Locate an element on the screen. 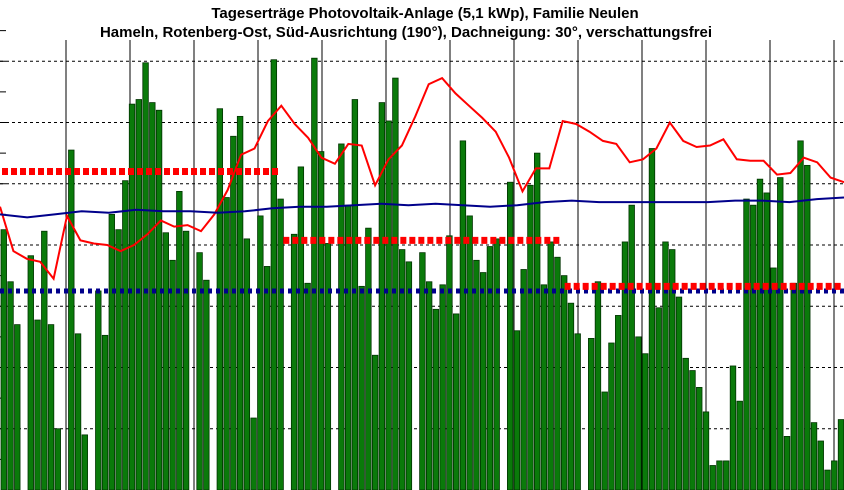  long-term-average-line is located at coordinates (422, 207).